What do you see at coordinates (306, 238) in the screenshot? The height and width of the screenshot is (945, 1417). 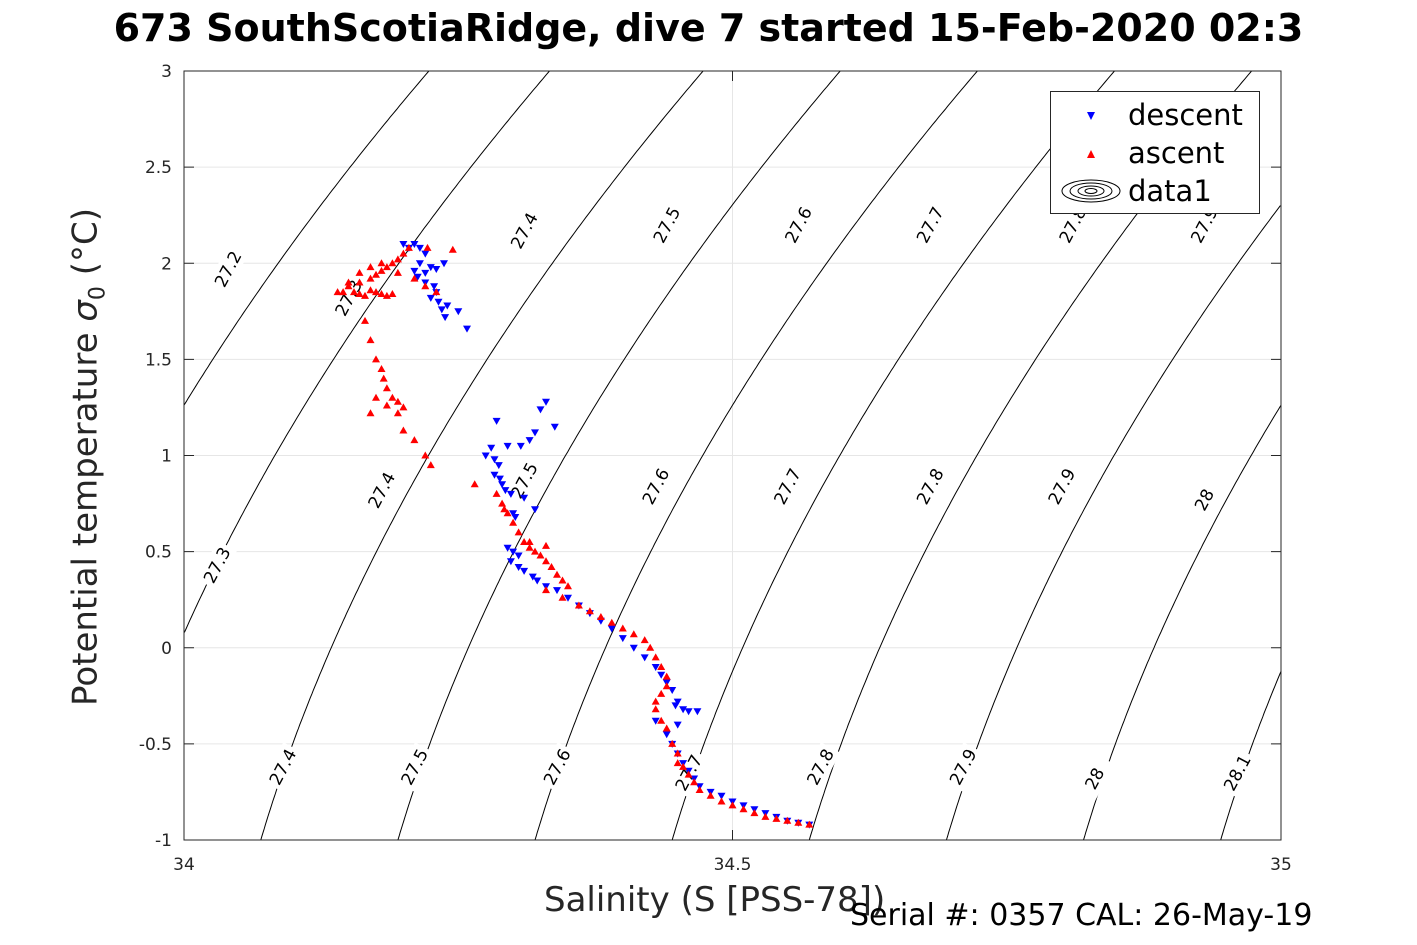 I see `contour-line` at bounding box center [306, 238].